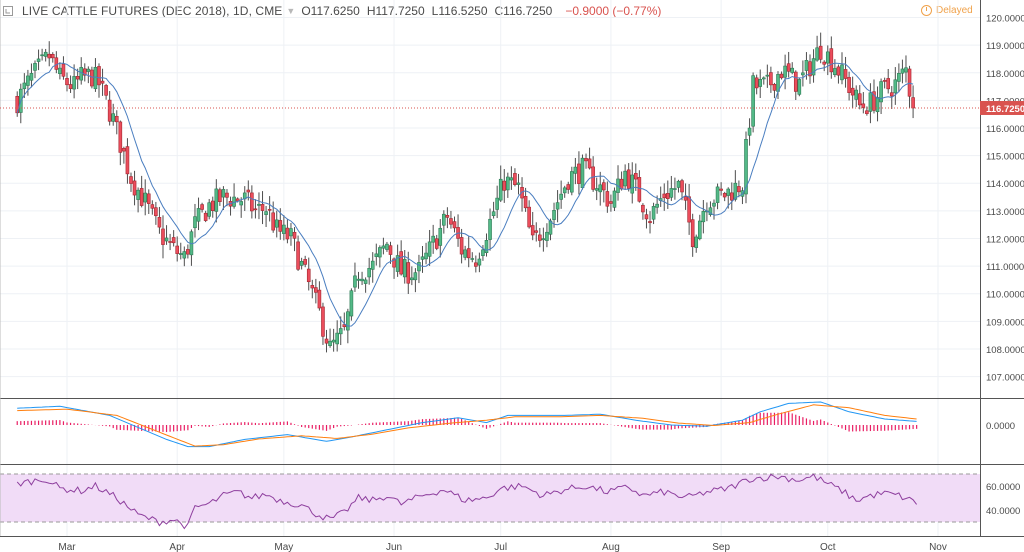  Describe the element at coordinates (467, 425) in the screenshot. I see `macd-signal-line` at that location.